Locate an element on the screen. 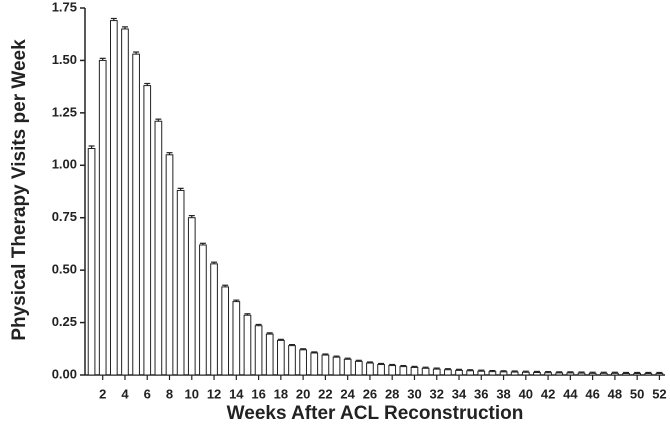 The width and height of the screenshot is (670, 429). x-tick-label: 44 is located at coordinates (570, 393).